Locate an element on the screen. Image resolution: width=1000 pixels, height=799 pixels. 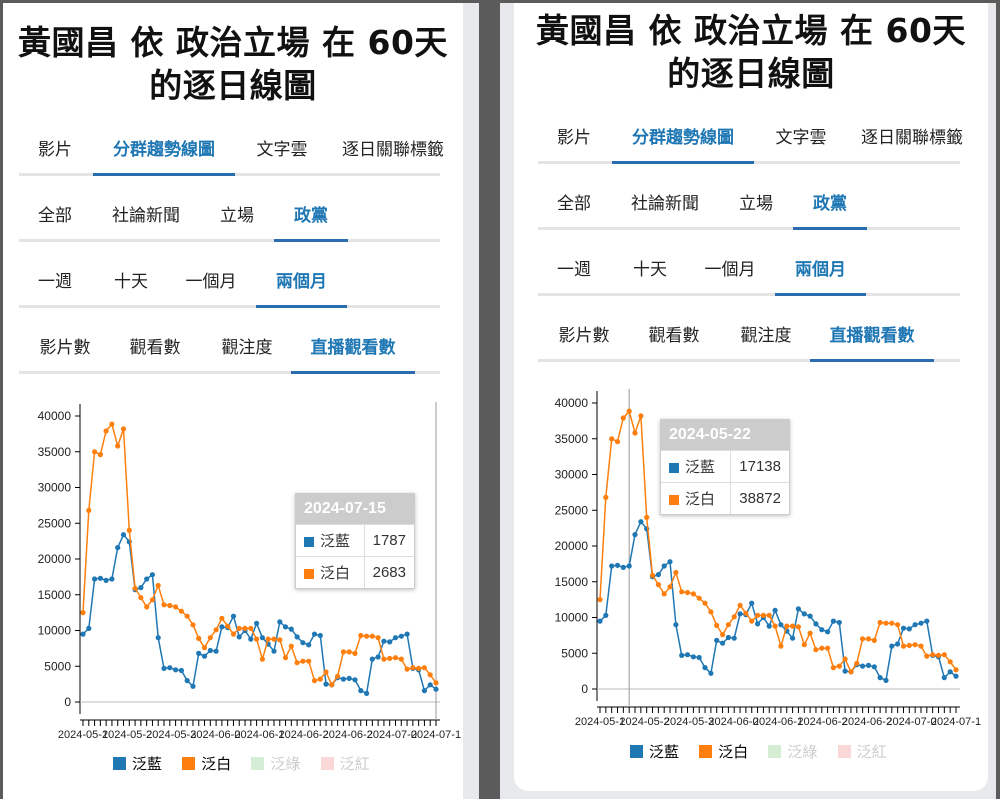
tooltip-row: 泛藍 1787 is located at coordinates (355, 540).